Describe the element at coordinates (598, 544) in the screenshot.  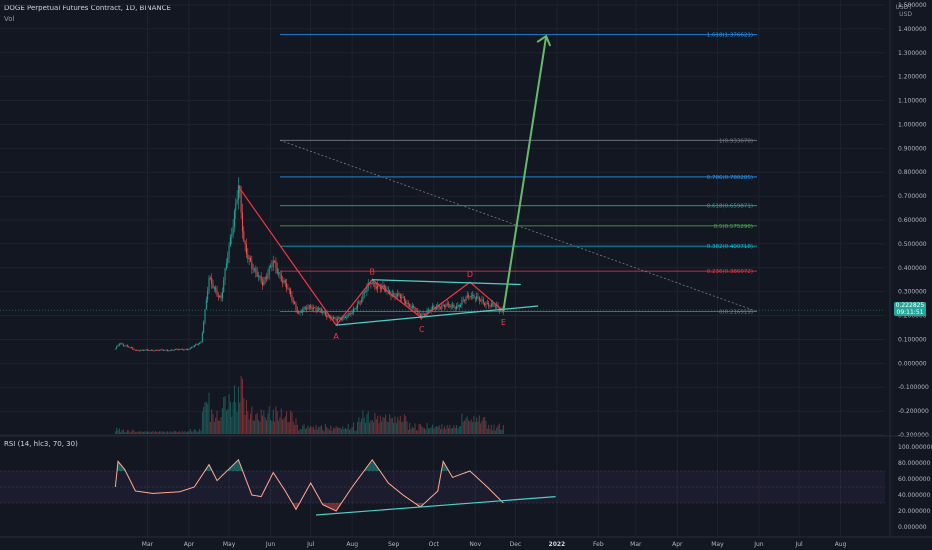
I see `x-tick-label: Feb` at that location.